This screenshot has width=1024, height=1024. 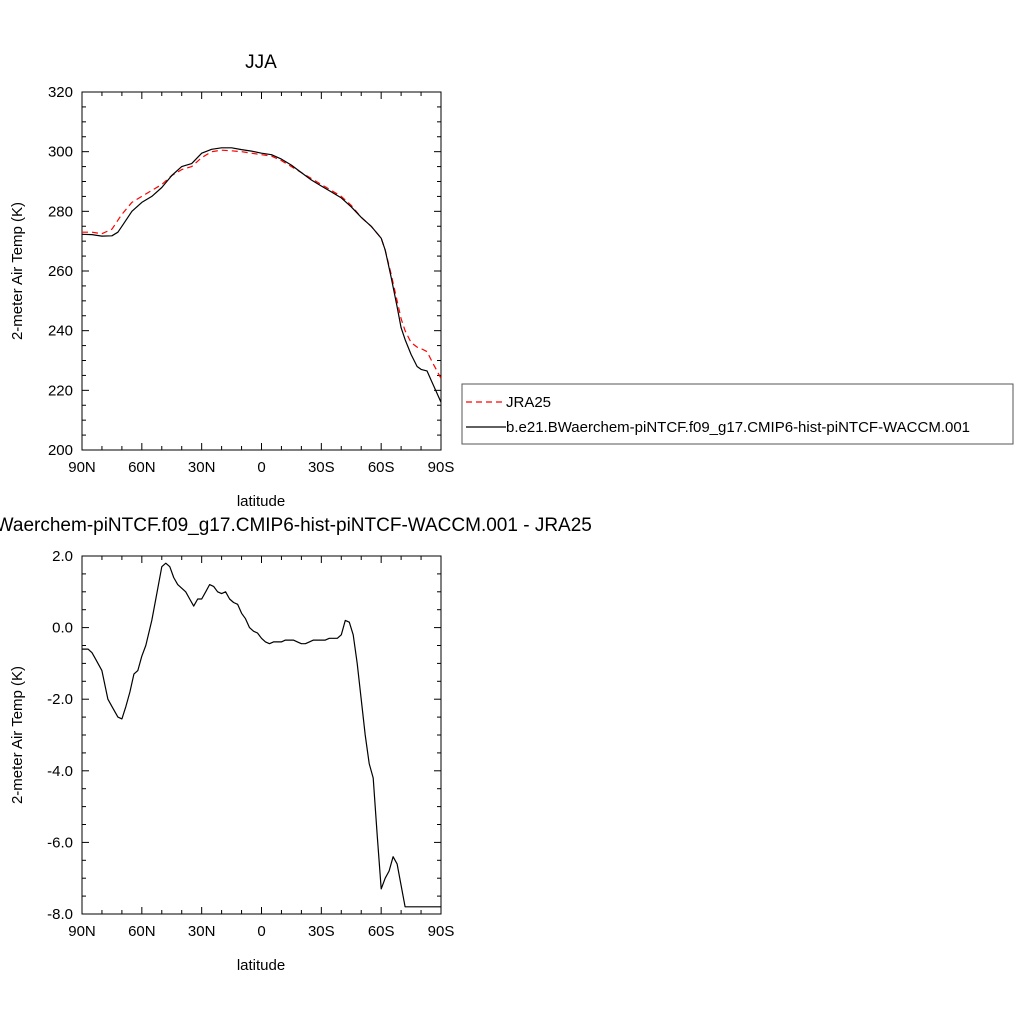 I want to click on top-series-lines, so click(x=261, y=275).